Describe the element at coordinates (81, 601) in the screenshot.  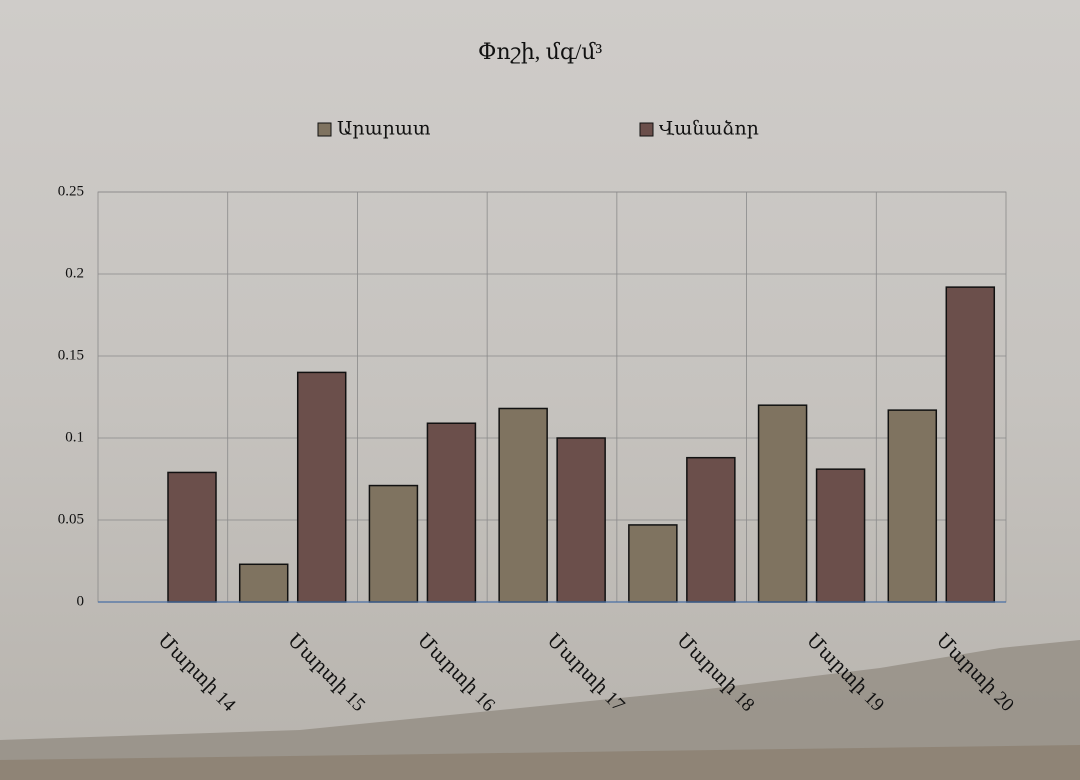
I see `y-tick-label: 0` at that location.